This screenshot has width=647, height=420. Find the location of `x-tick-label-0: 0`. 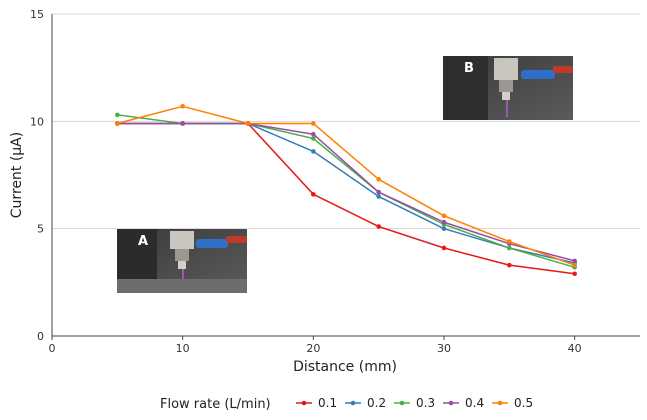

x-tick-label-0: 0 is located at coordinates (52, 348).